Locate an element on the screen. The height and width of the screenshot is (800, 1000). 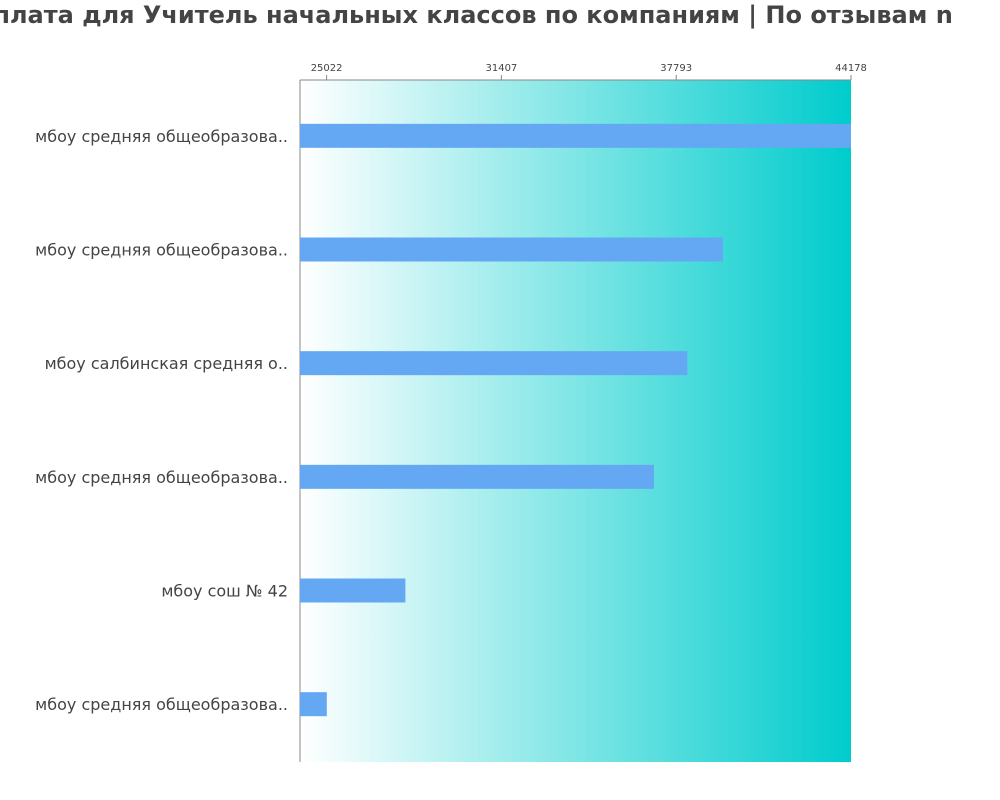
category-label: мбоу сош № 42 is located at coordinates (224, 591).